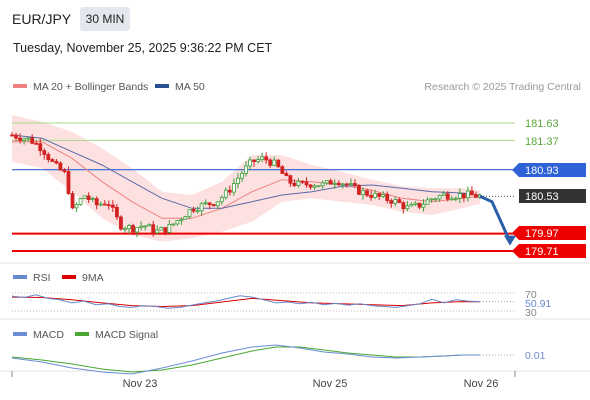  What do you see at coordinates (531, 313) in the screenshot?
I see `rsi-tick-30: 30` at bounding box center [531, 313].